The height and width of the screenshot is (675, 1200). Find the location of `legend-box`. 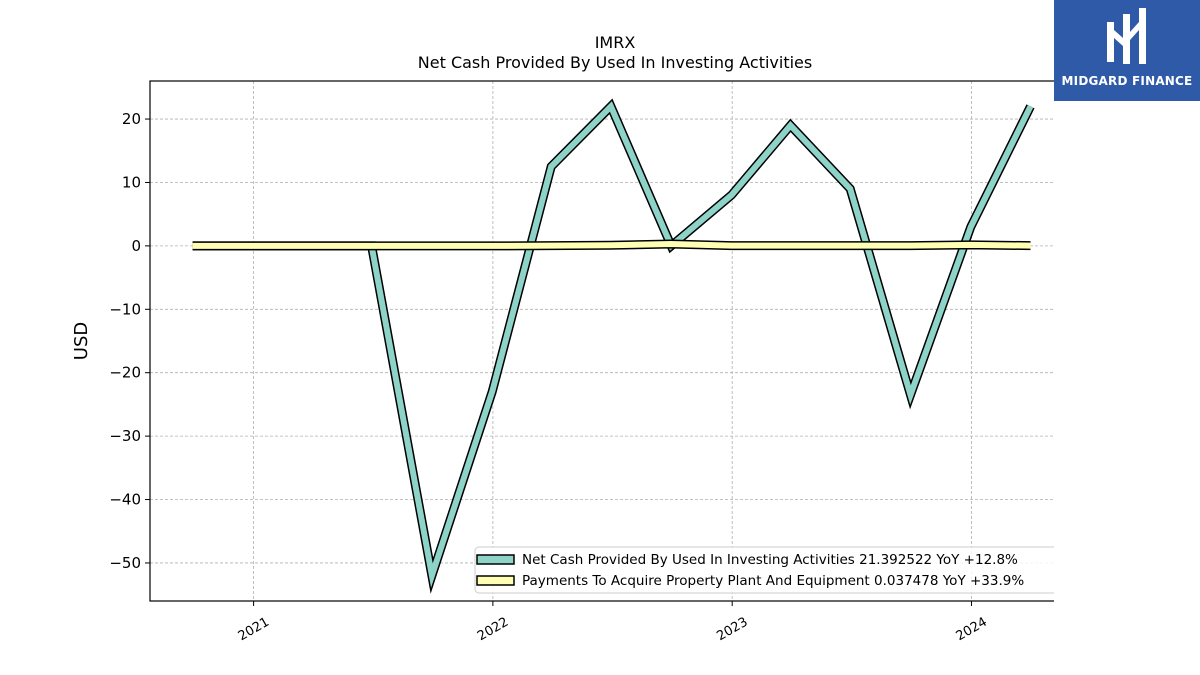

legend-box is located at coordinates (764, 570).